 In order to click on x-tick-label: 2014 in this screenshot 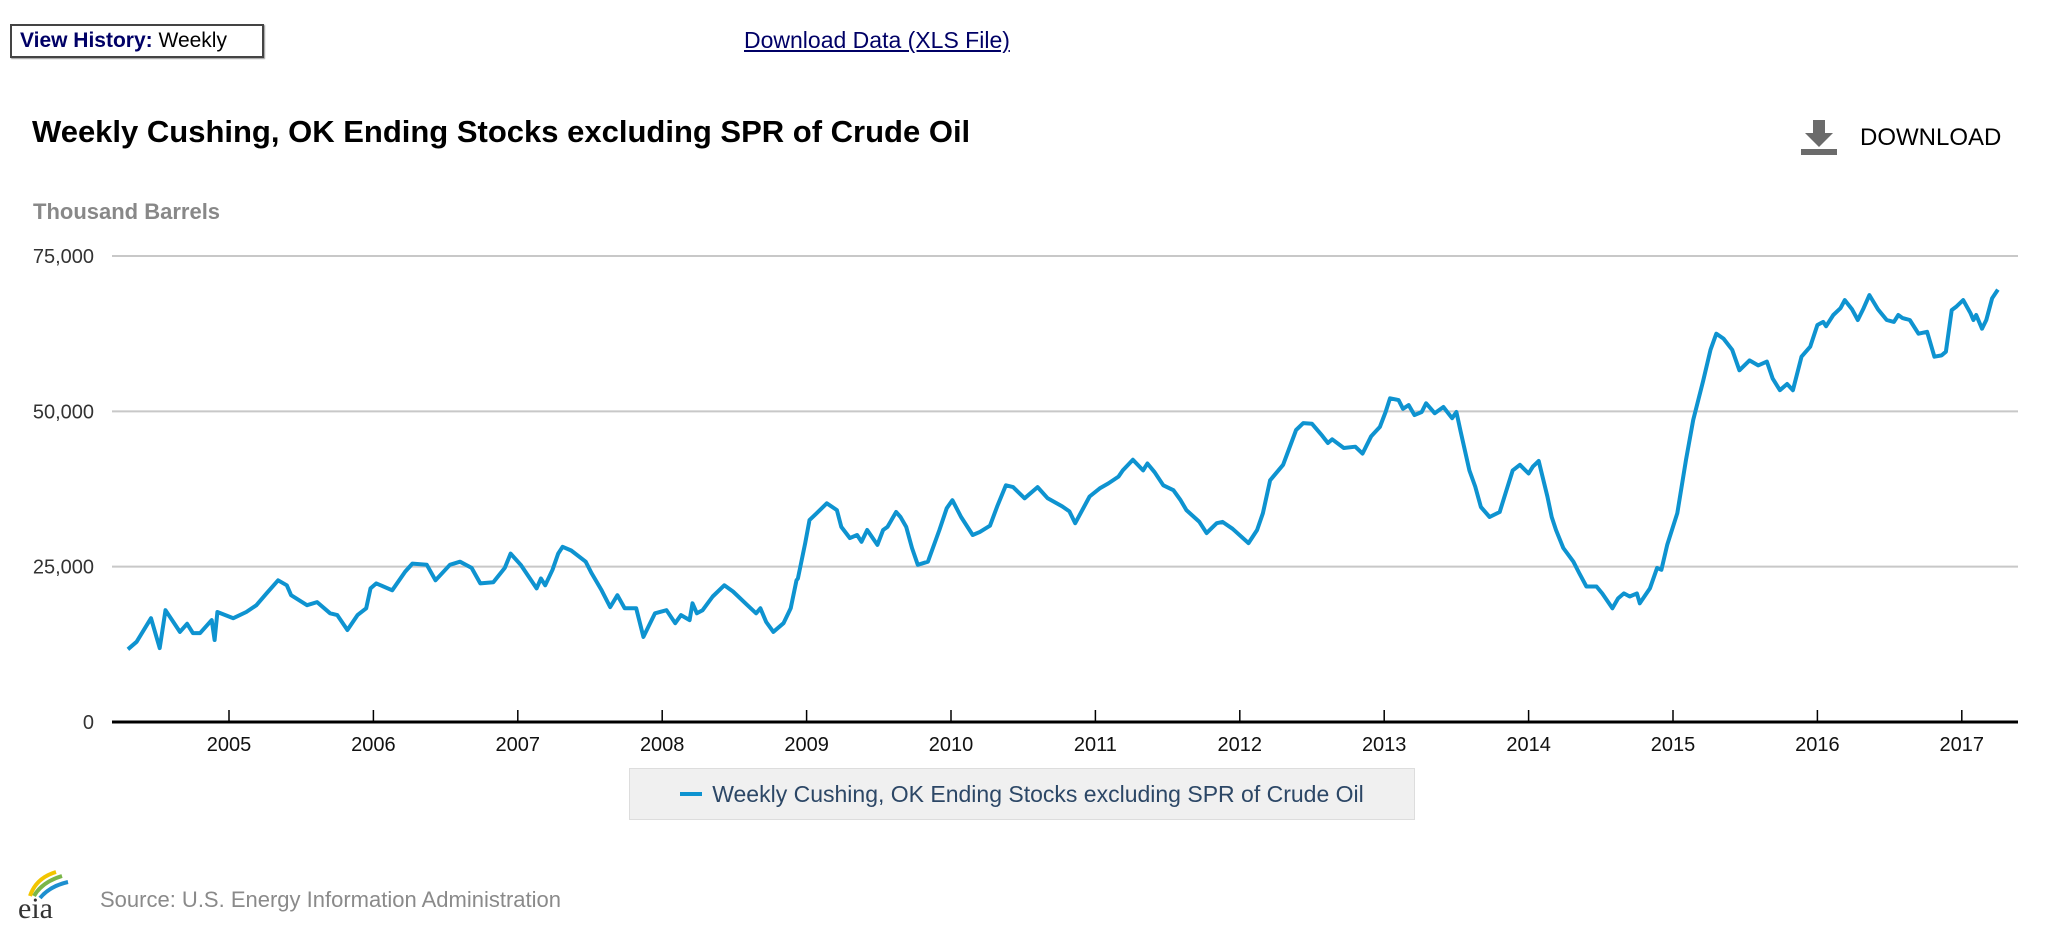, I will do `click(1528, 745)`.